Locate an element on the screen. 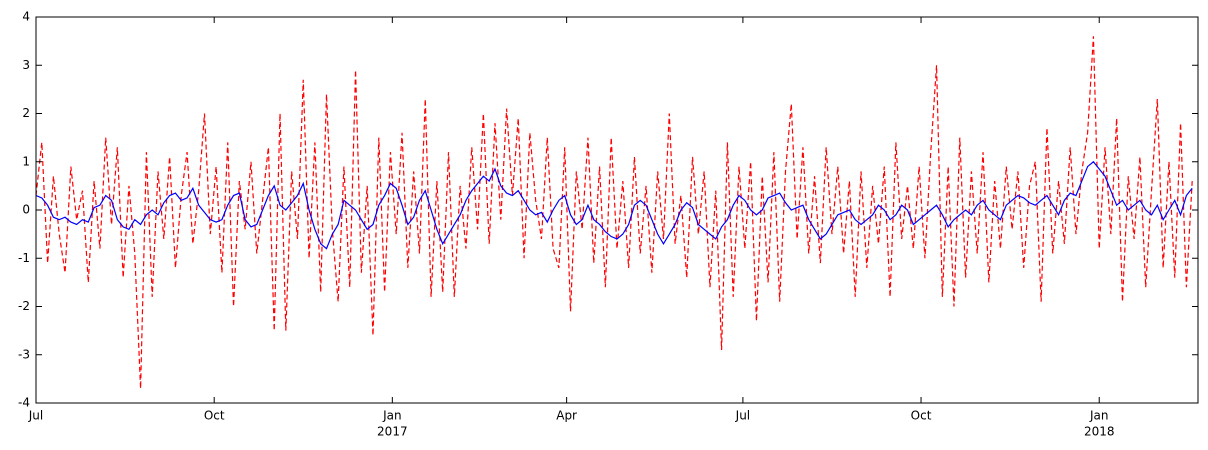 This screenshot has height=450, width=1208. y-tick-label: 1 is located at coordinates (26, 161).